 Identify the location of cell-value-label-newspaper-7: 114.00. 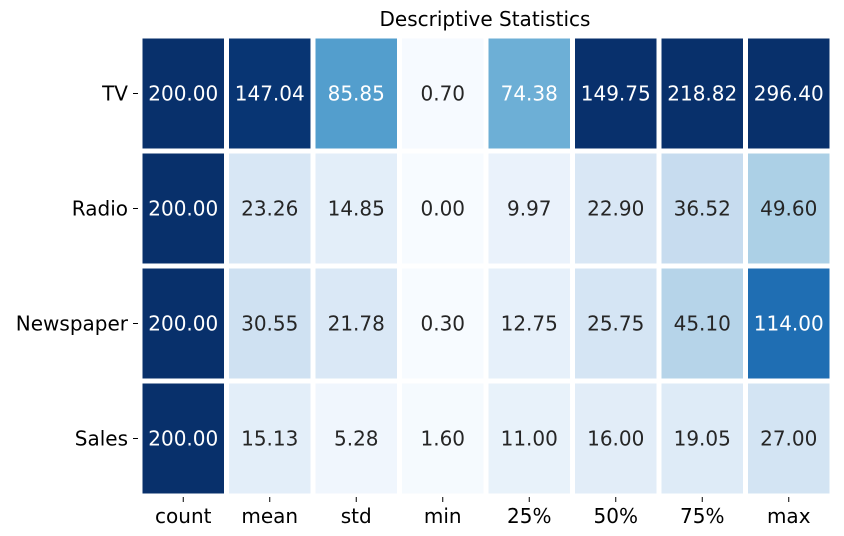
(789, 324).